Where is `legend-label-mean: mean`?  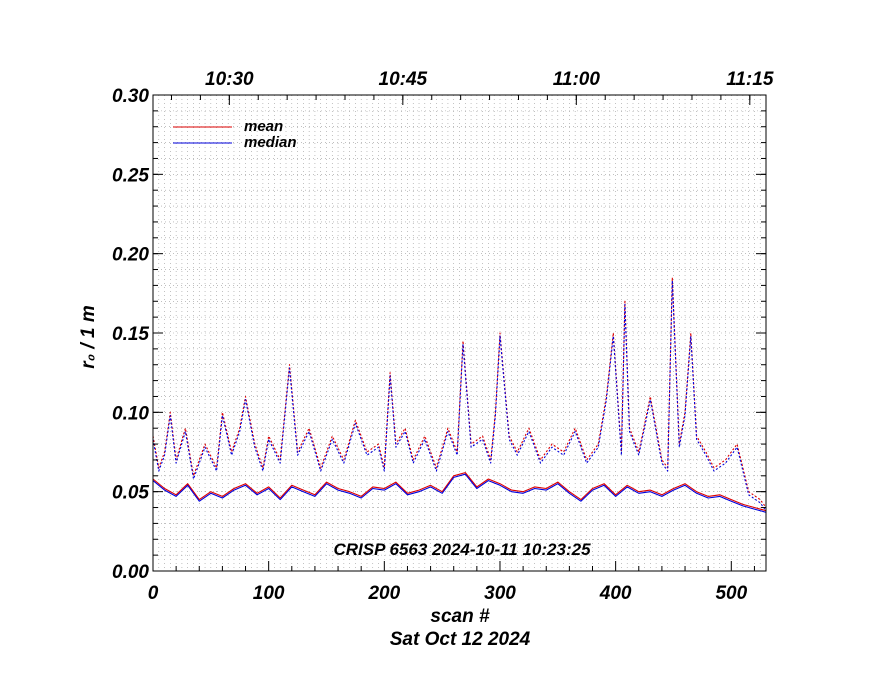 legend-label-mean: mean is located at coordinates (263, 126).